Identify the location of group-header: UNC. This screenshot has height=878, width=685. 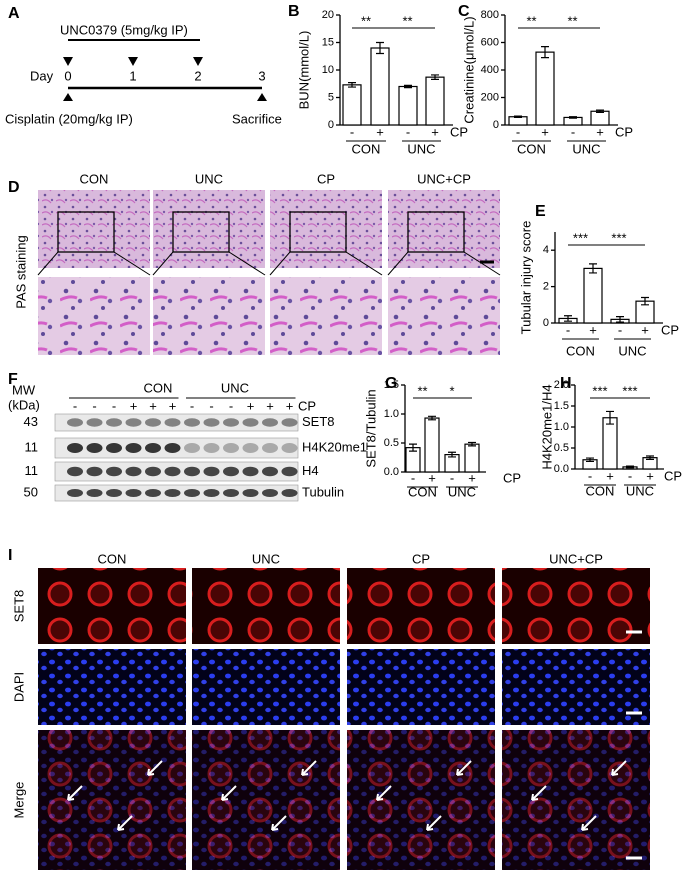
(235, 387).